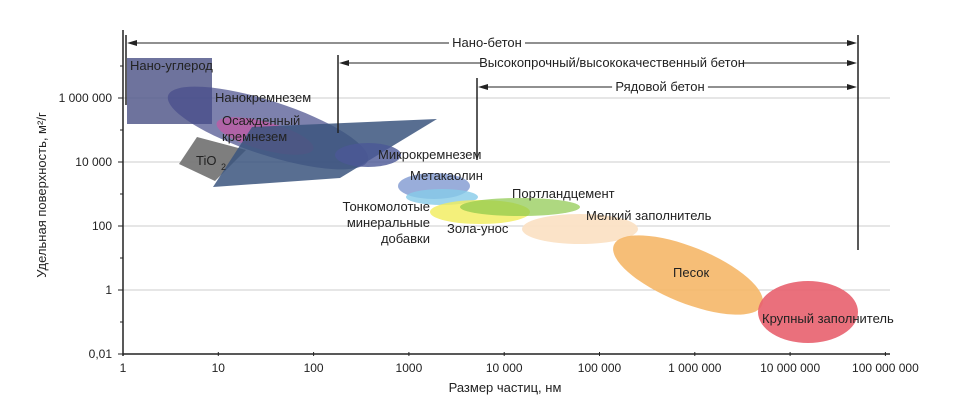 The width and height of the screenshot is (972, 412). I want to click on tio2-region, so click(212, 159).